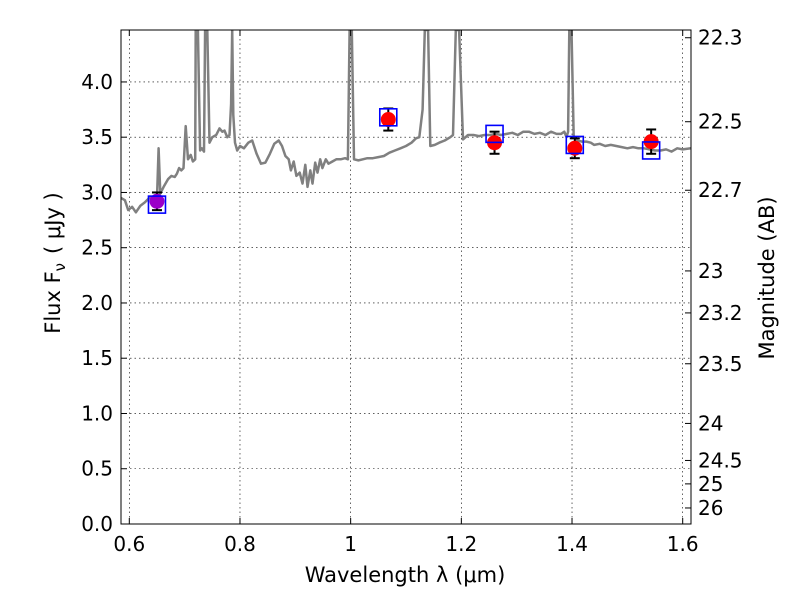 This screenshot has width=800, height=600. Describe the element at coordinates (710, 484) in the screenshot. I see `y2-tick-label: 25` at that location.